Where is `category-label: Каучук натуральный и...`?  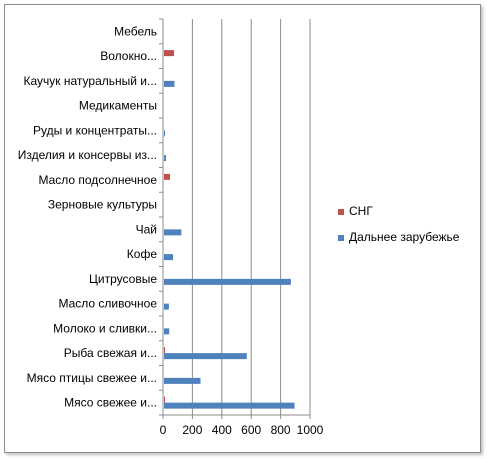 category-label: Каучук натуральный и... is located at coordinates (91, 81).